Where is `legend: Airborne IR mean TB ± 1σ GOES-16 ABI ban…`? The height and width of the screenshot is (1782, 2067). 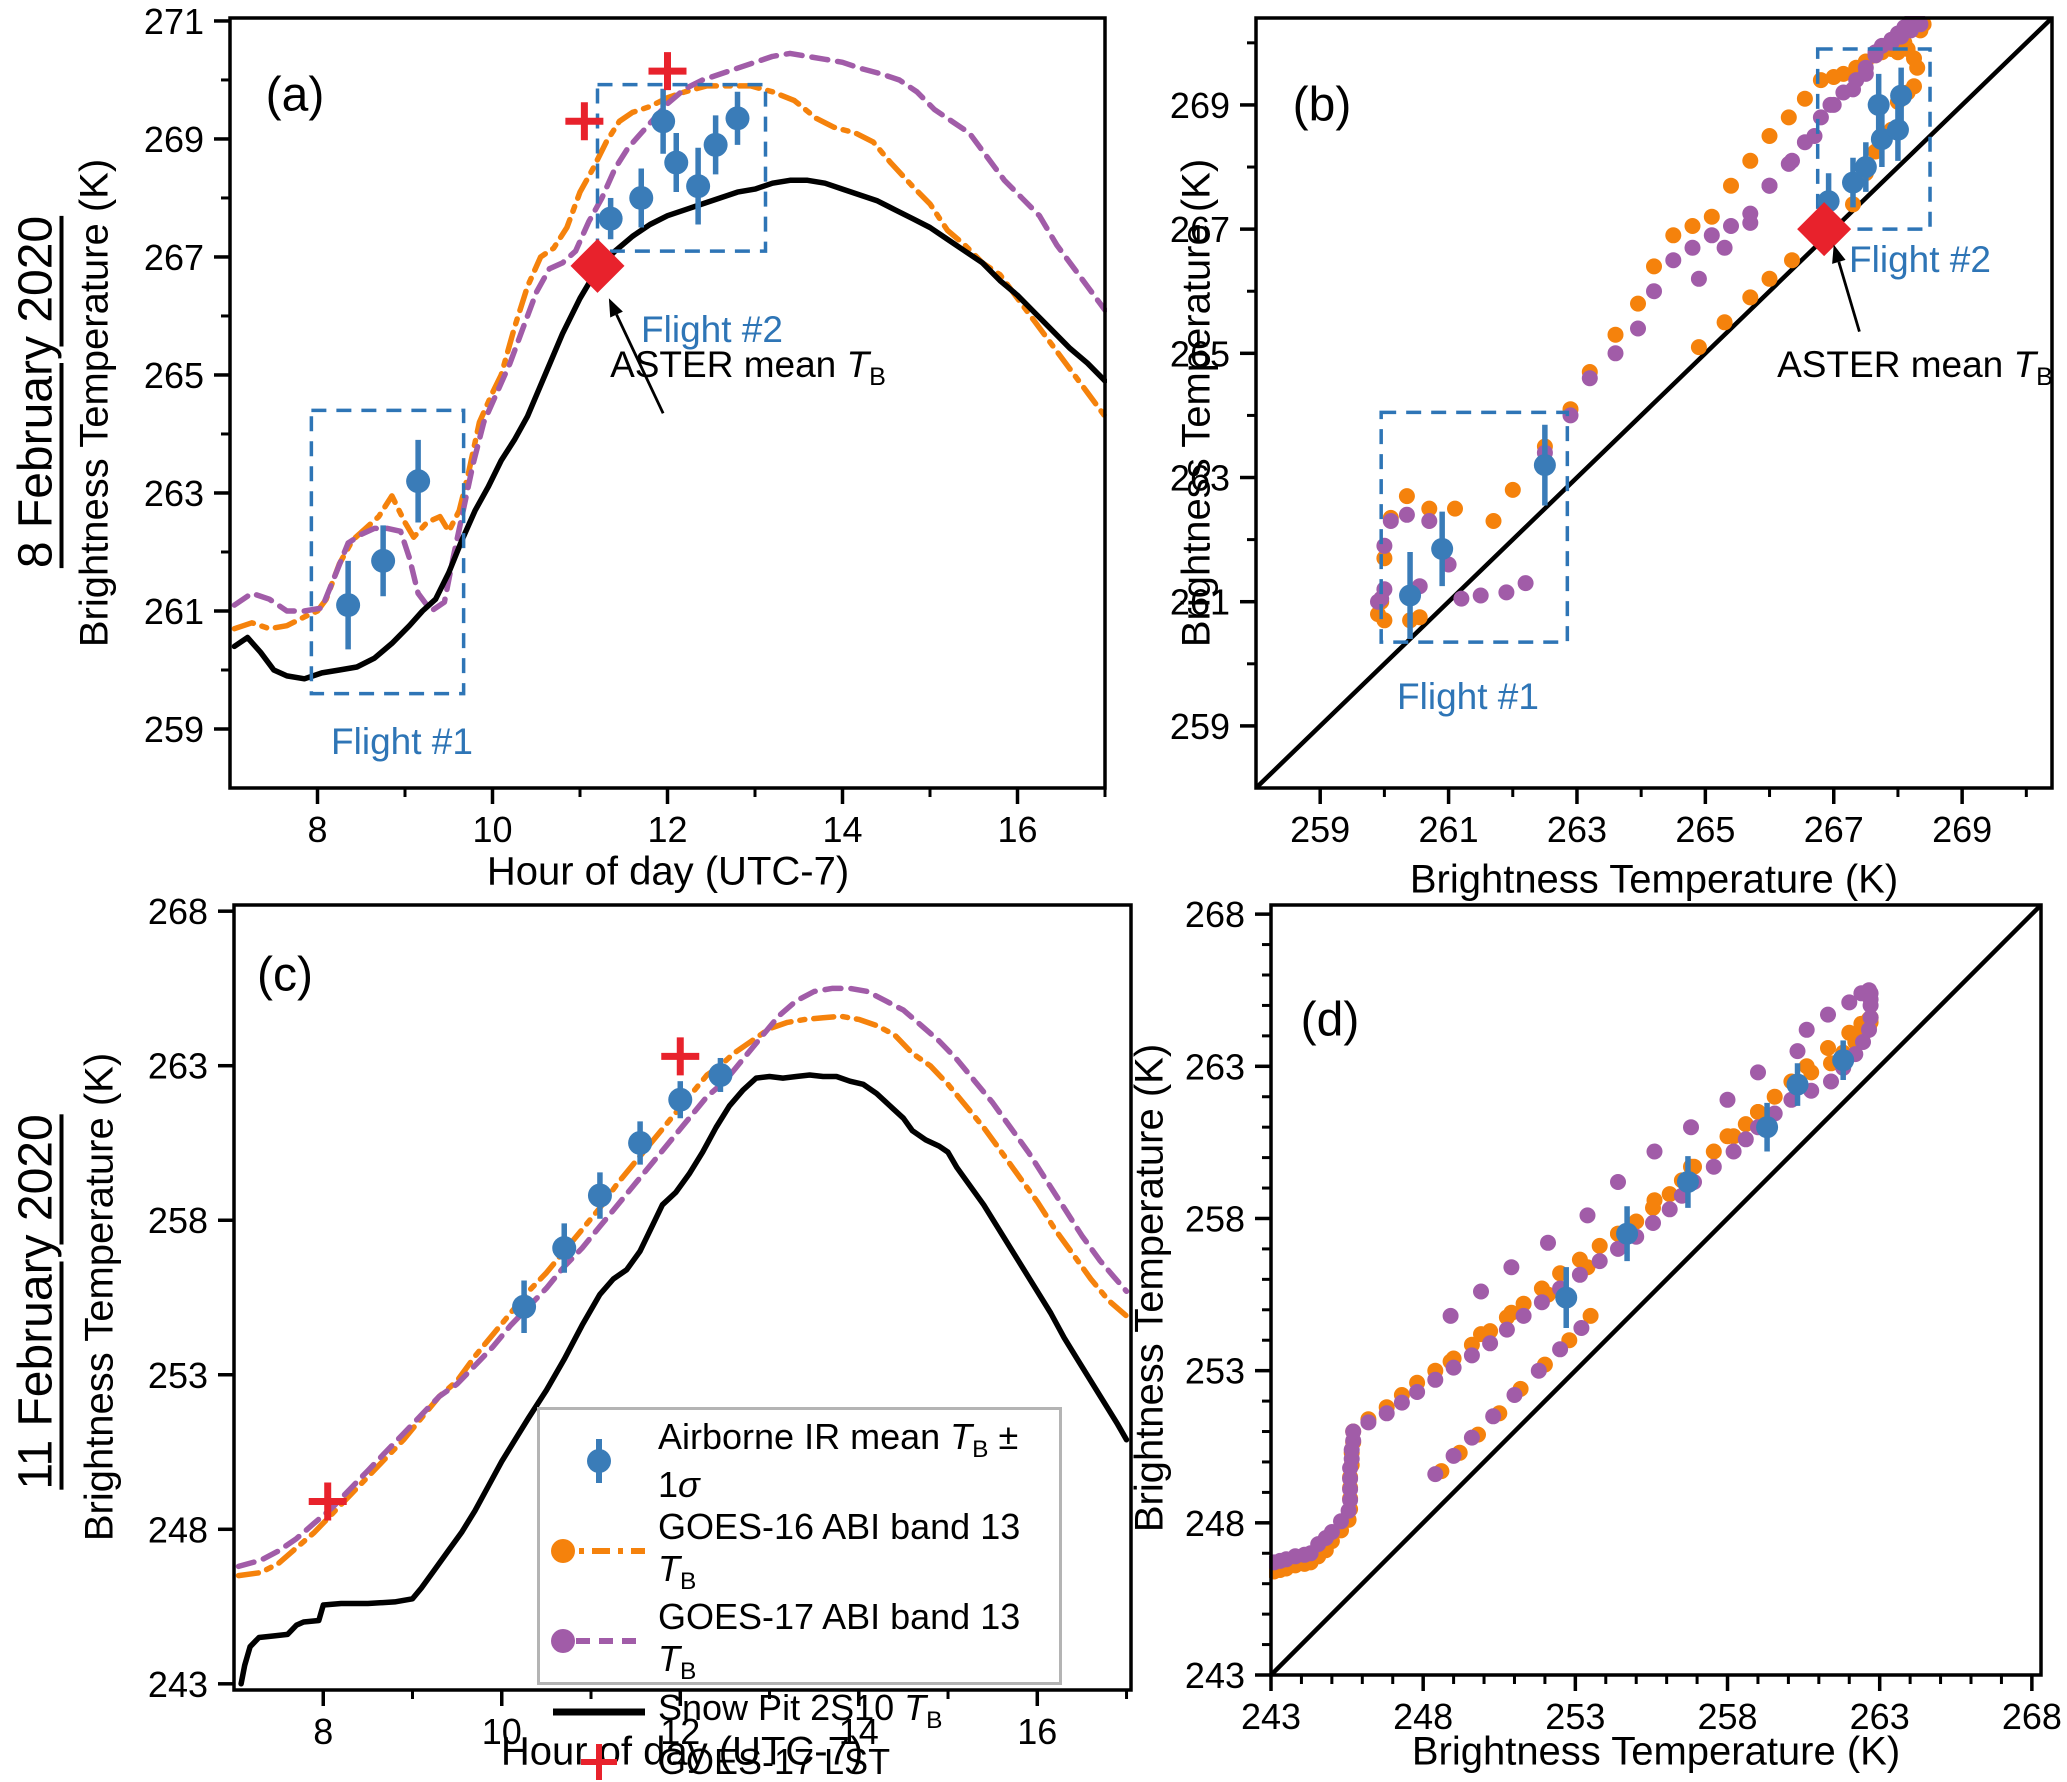 legend: Airborne IR mean TB ± 1σ GOES-16 ABI ban… is located at coordinates (799, 1594).